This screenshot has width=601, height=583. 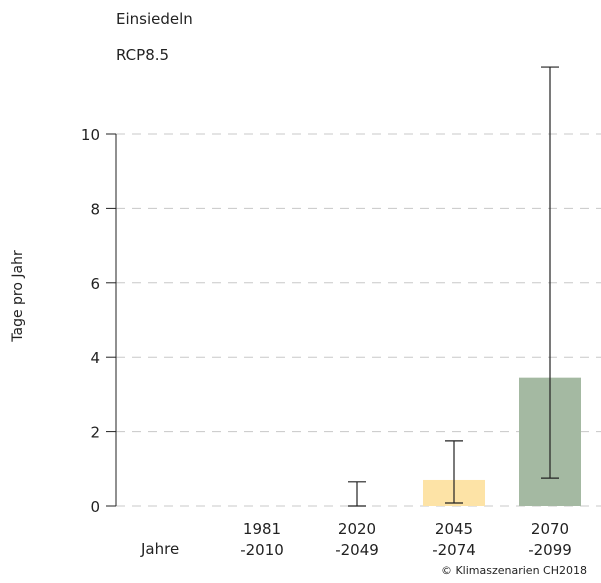 I want to click on copyright-note: © Klimaszenarien CH2018, so click(x=513, y=570).